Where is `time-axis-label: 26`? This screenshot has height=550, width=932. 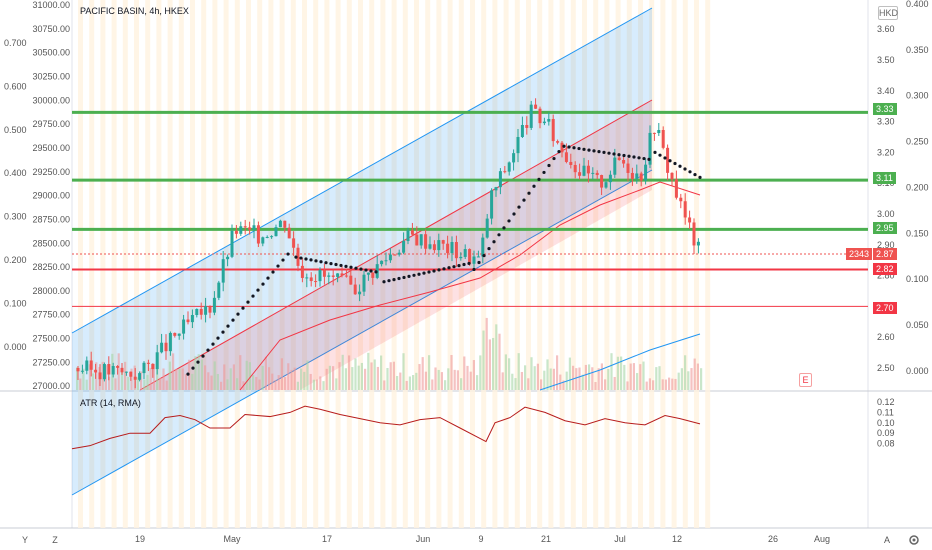
time-axis-label: 26 is located at coordinates (773, 539).